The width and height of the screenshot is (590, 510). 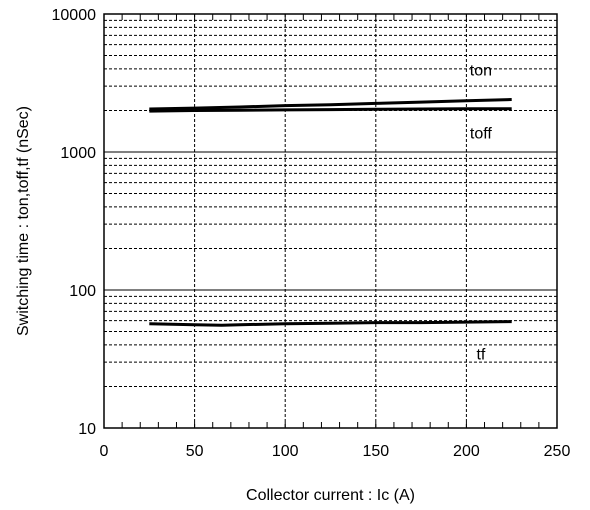 What do you see at coordinates (78, 153) in the screenshot?
I see `y-tick-label: 1000` at bounding box center [78, 153].